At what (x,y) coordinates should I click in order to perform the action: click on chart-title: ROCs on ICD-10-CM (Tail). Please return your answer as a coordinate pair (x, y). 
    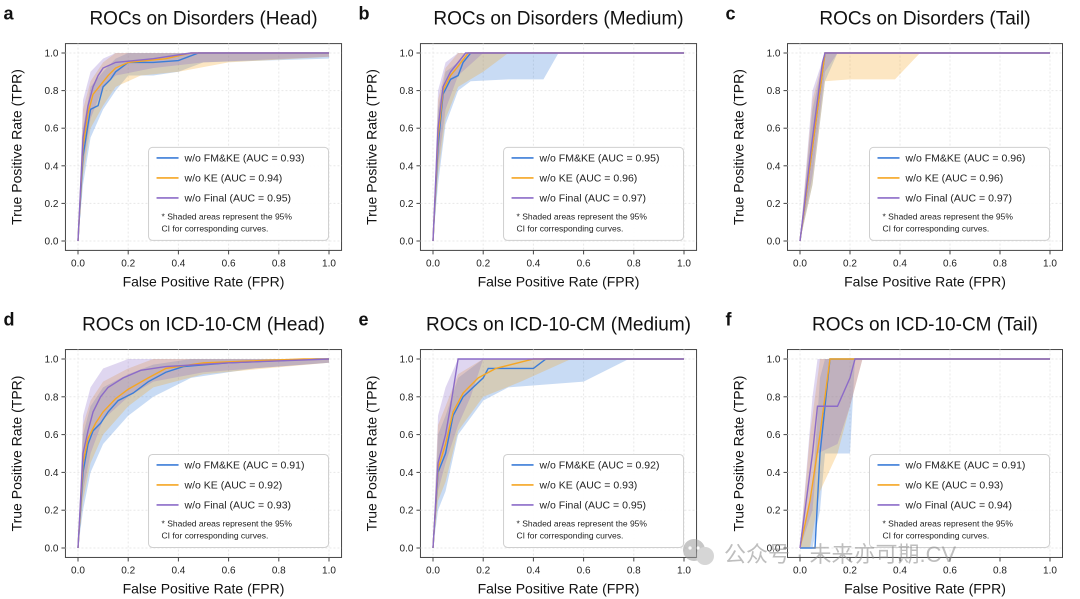
    Looking at the image, I should click on (925, 325).